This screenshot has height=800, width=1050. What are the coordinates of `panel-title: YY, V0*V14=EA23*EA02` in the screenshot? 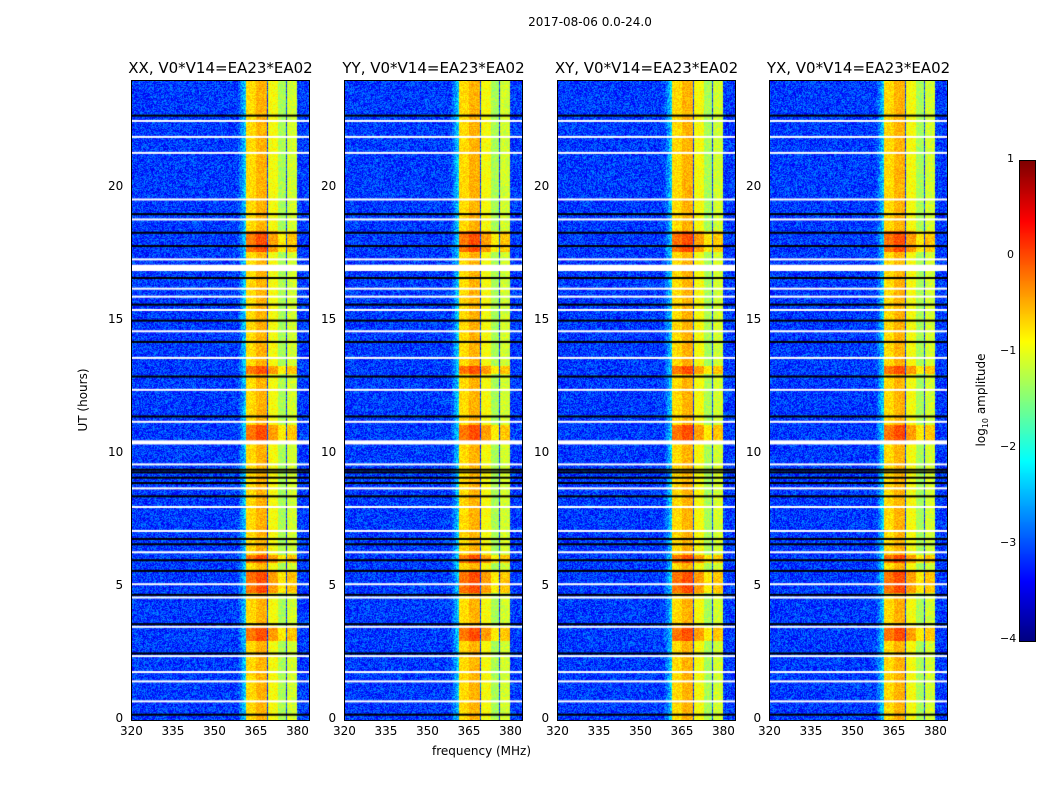 It's located at (433, 68).